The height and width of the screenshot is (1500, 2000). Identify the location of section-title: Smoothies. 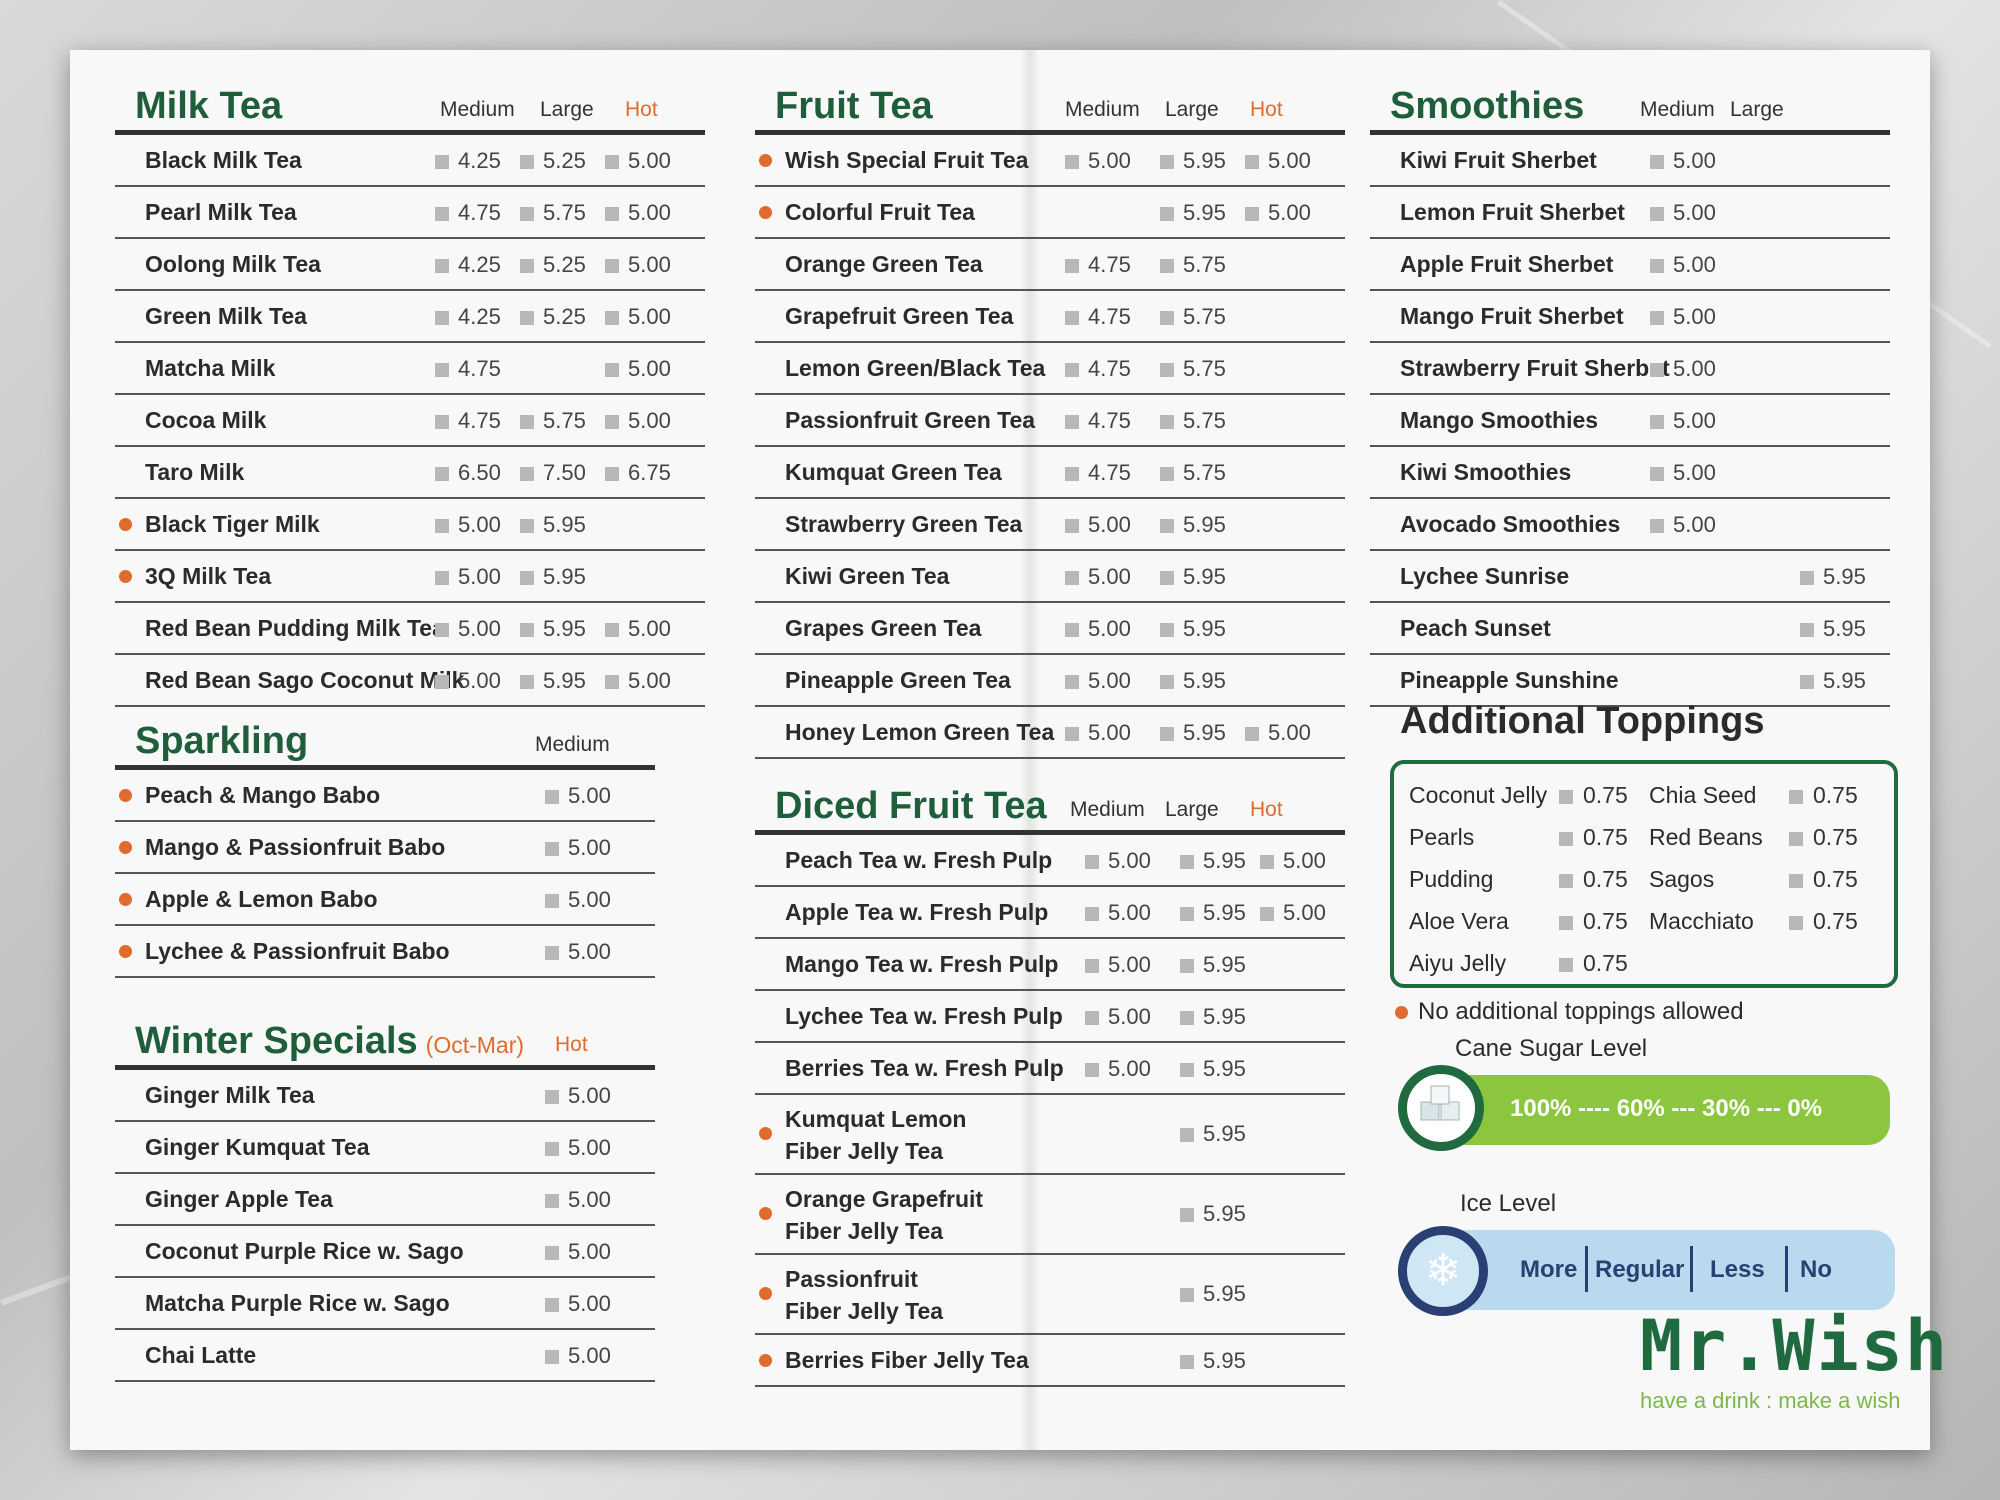
(1487, 106).